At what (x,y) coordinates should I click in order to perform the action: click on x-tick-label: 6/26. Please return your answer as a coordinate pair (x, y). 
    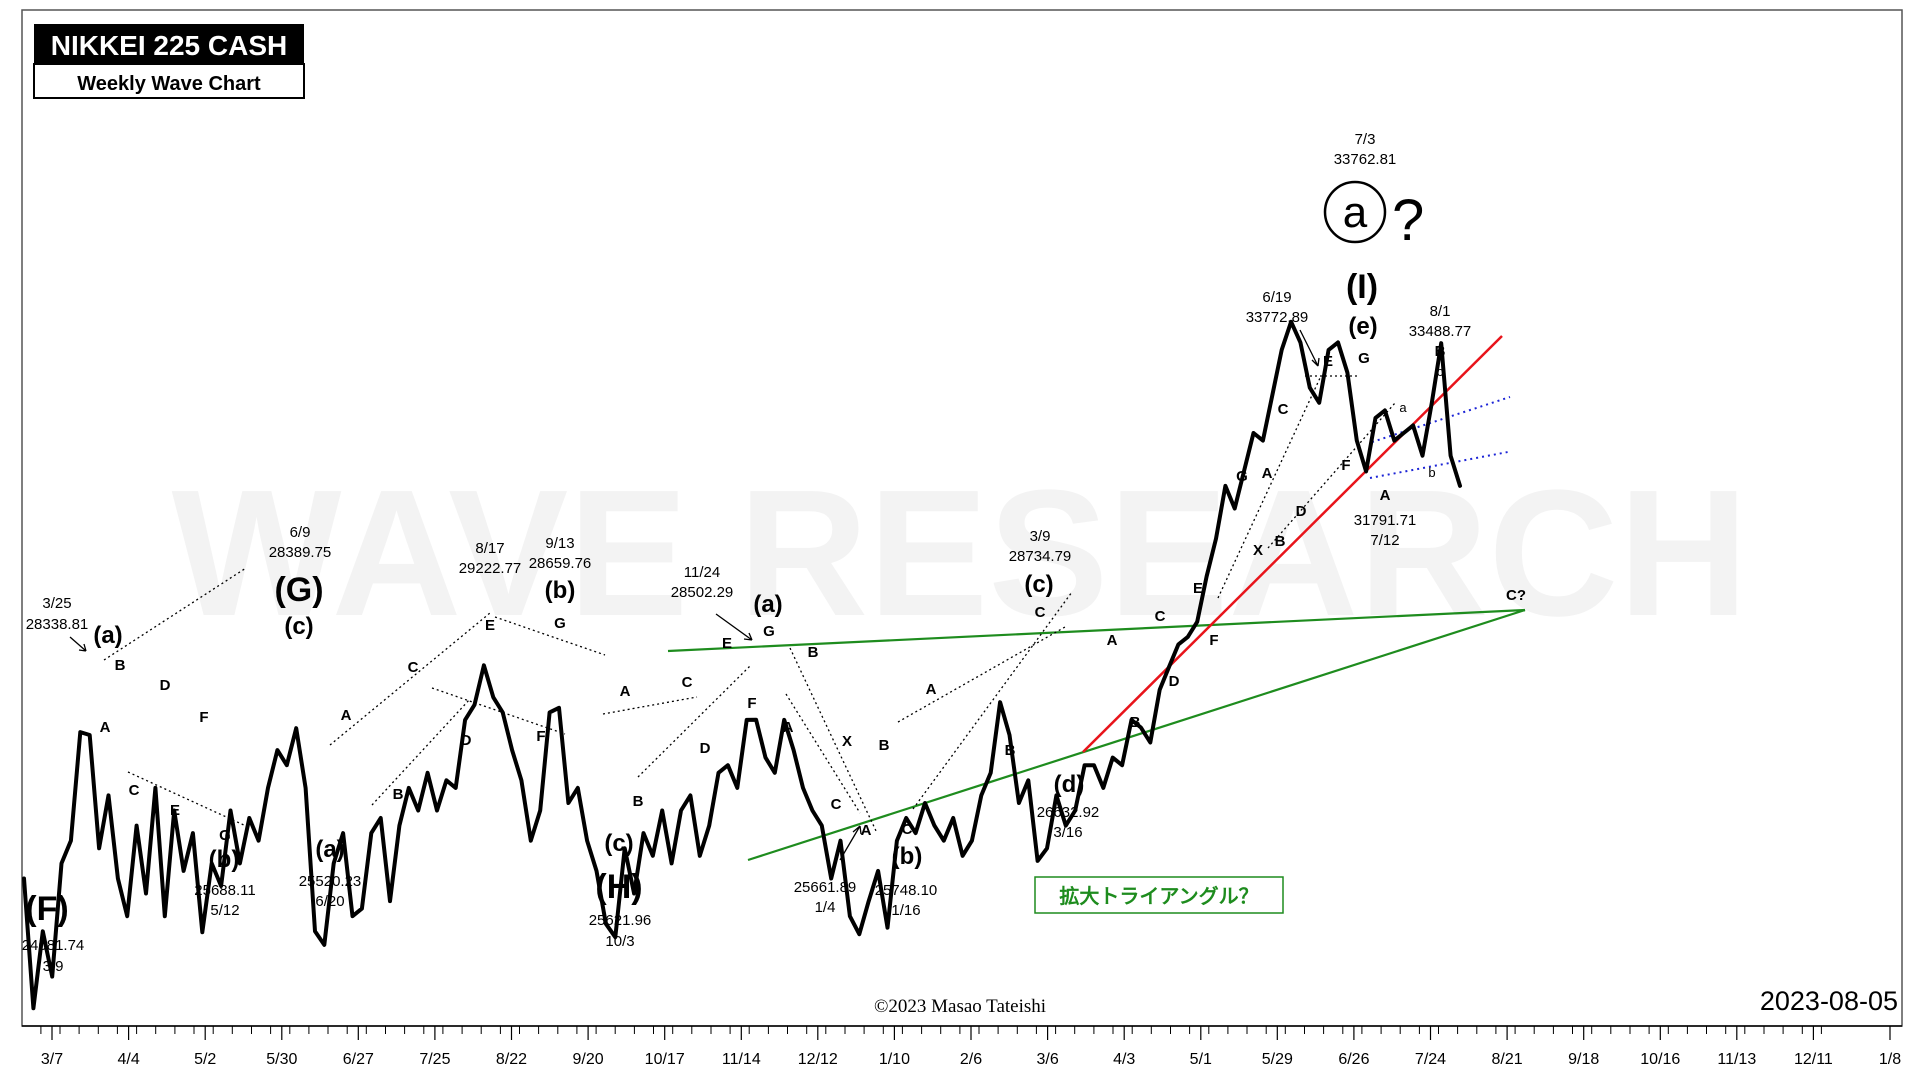
    Looking at the image, I should click on (1353, 1059).